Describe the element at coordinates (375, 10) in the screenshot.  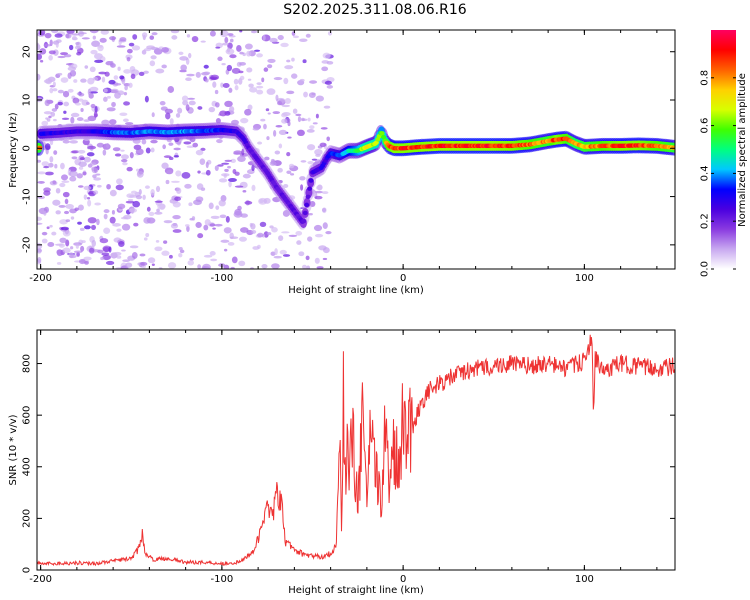
I see `figure-title: S202.2025.311.08.06.R16` at that location.